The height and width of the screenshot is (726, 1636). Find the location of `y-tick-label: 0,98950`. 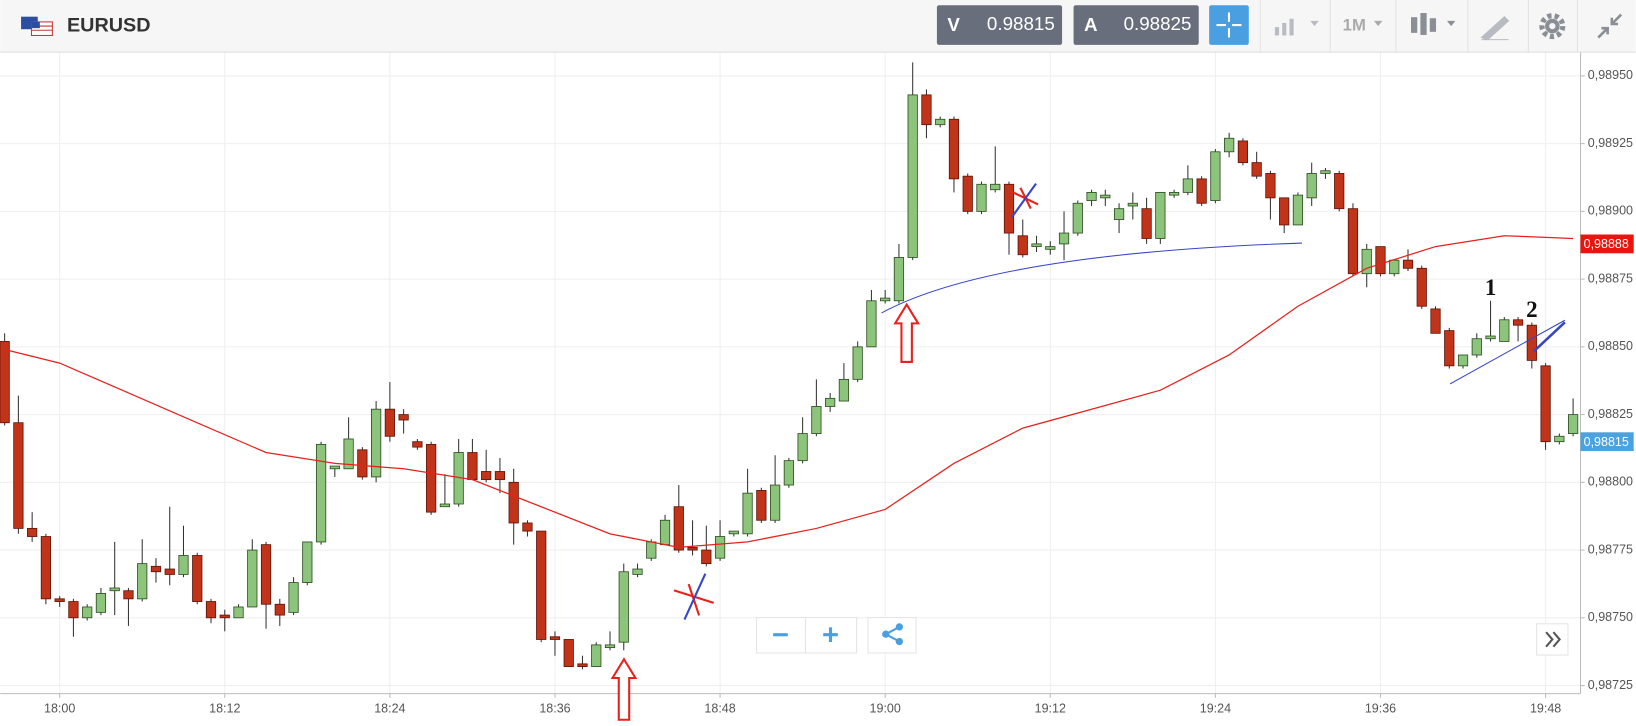

y-tick-label: 0,98950 is located at coordinates (1610, 75).